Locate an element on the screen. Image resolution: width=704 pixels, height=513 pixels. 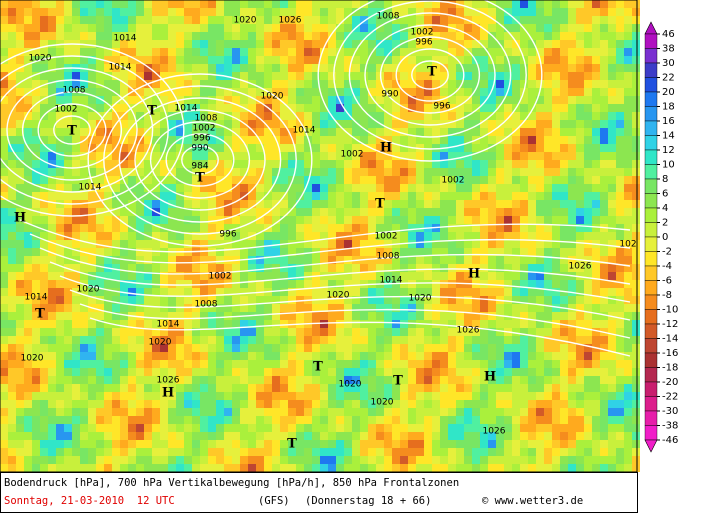
colorbar-label: 38 is located at coordinates (668, 49).